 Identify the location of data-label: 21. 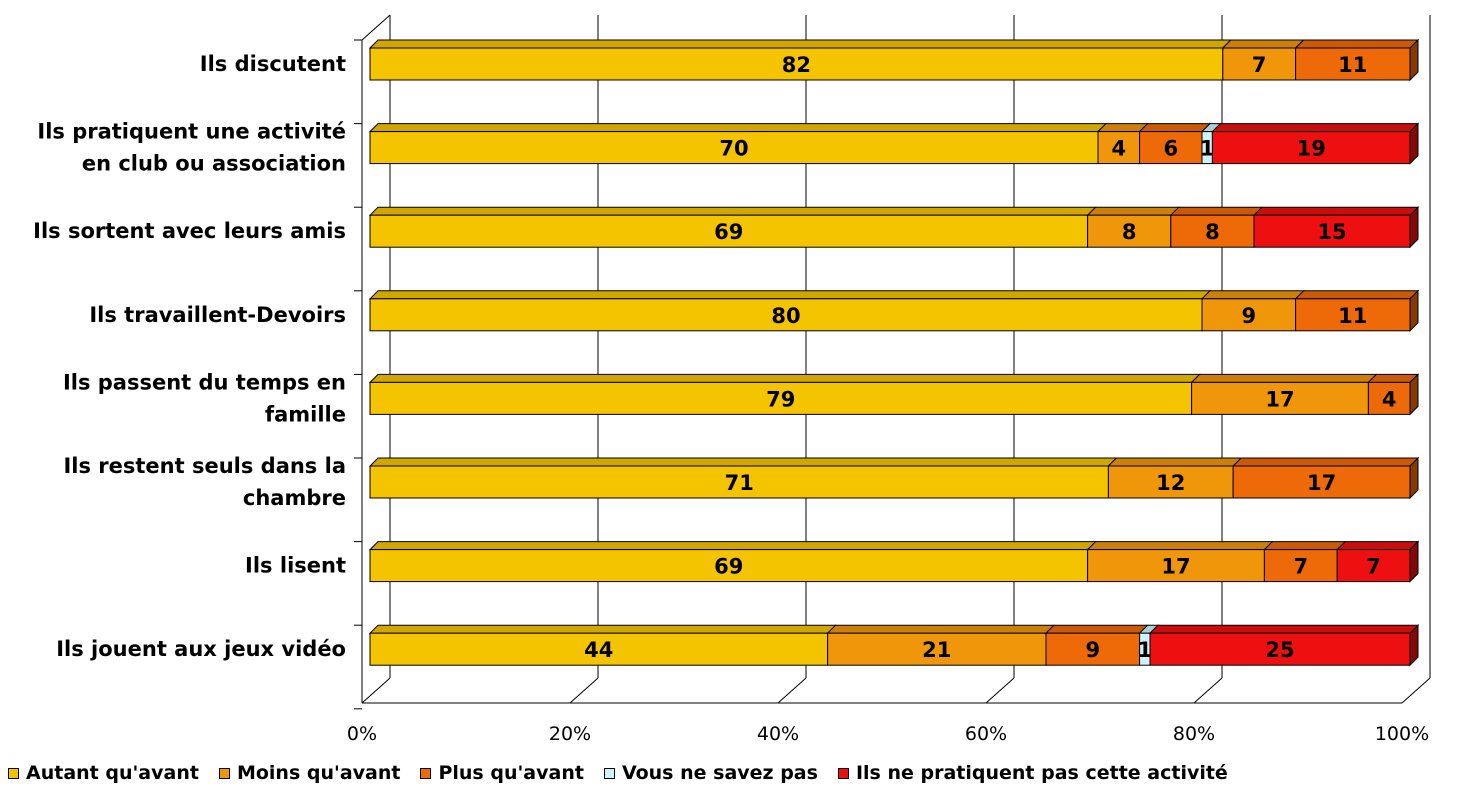
(936, 650).